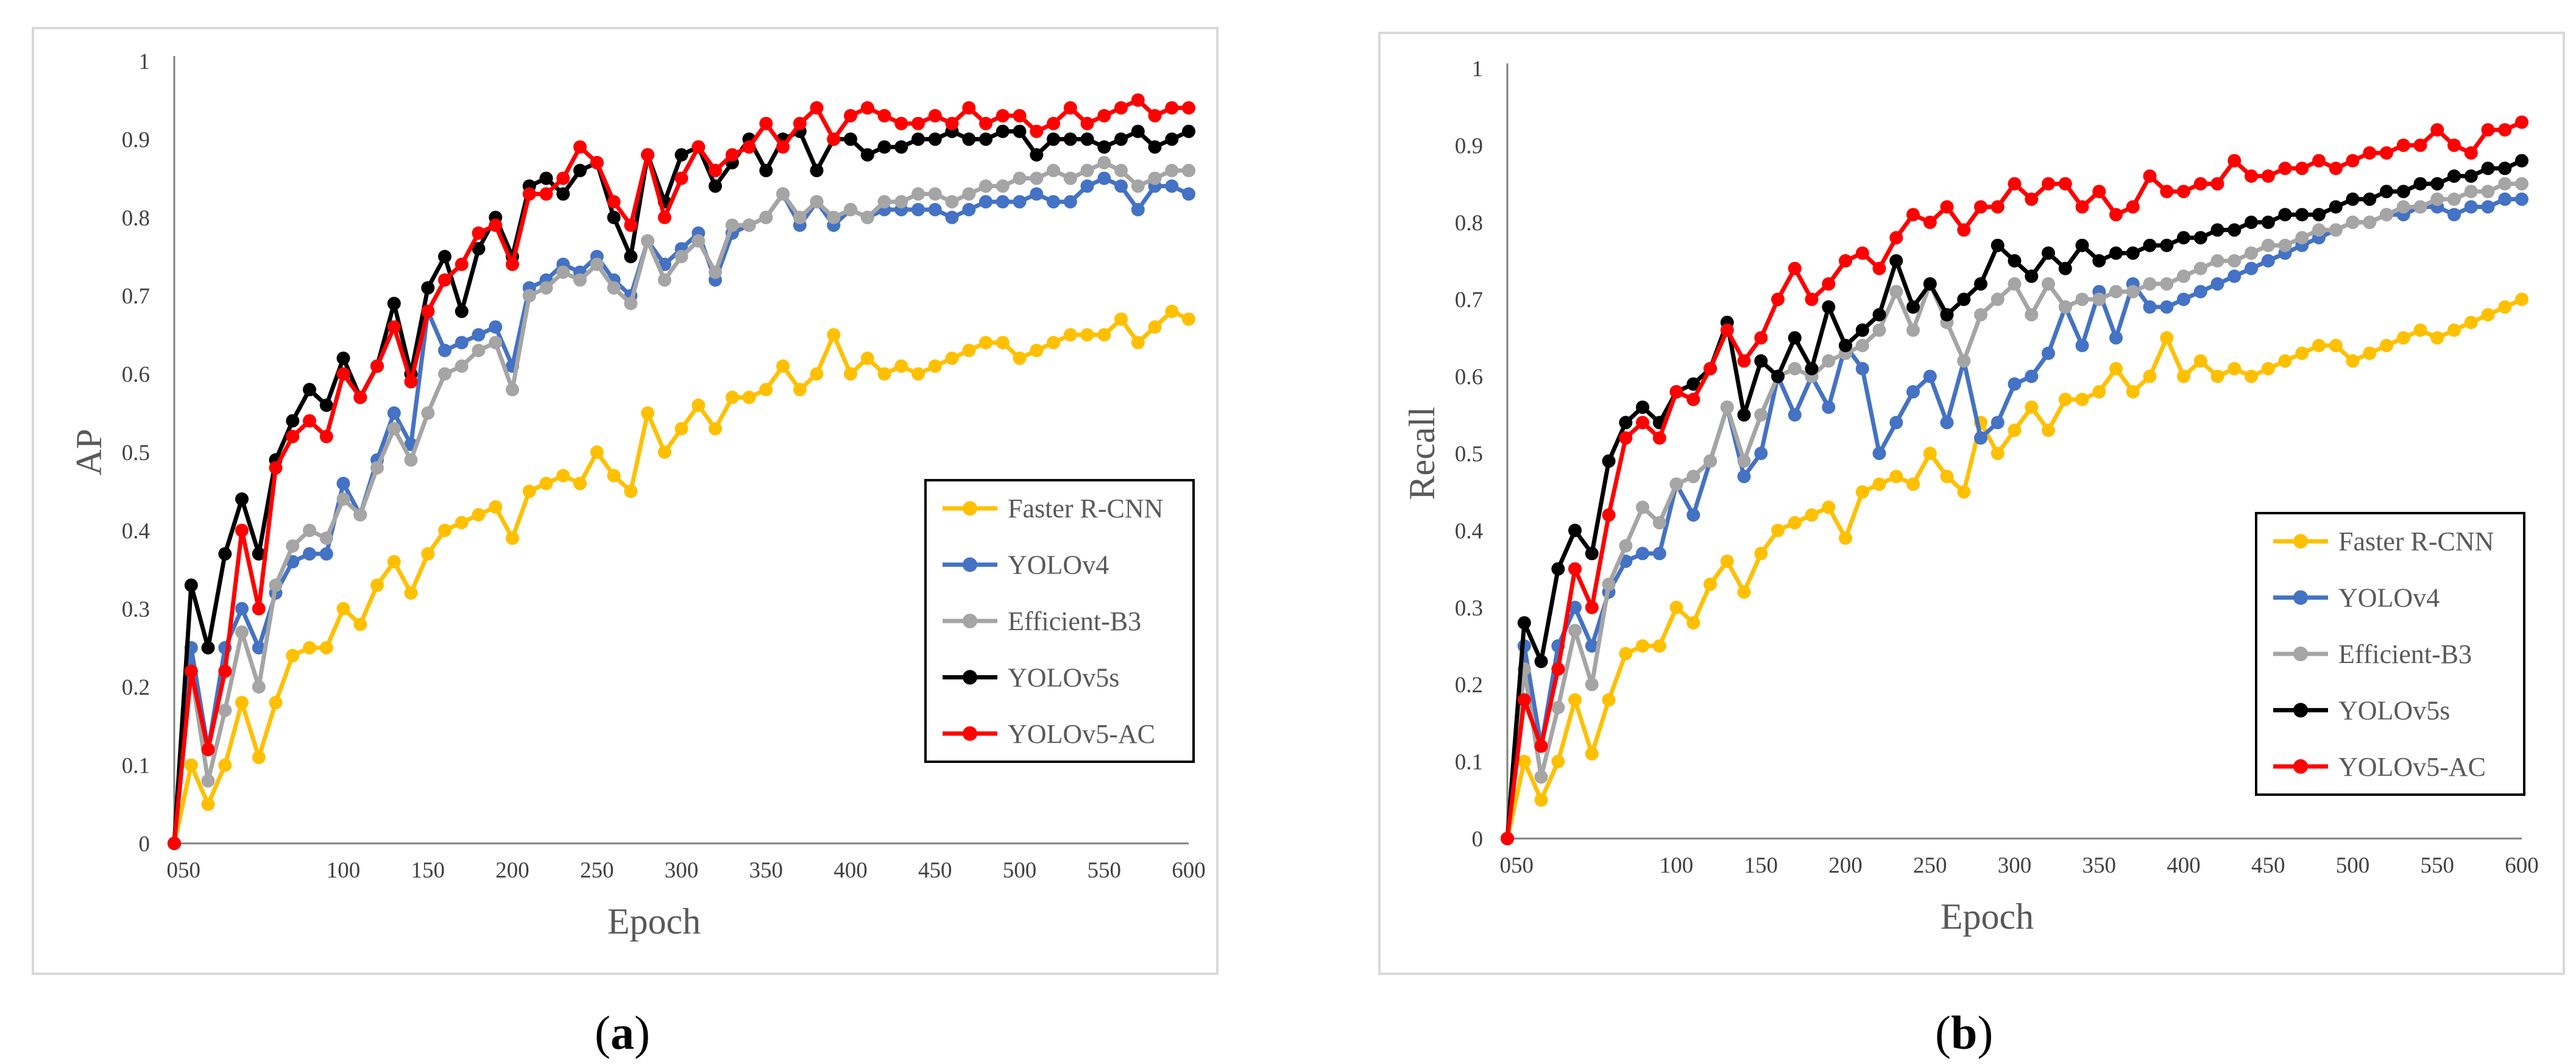  I want to click on x-tick-label: 200, so click(1845, 866).